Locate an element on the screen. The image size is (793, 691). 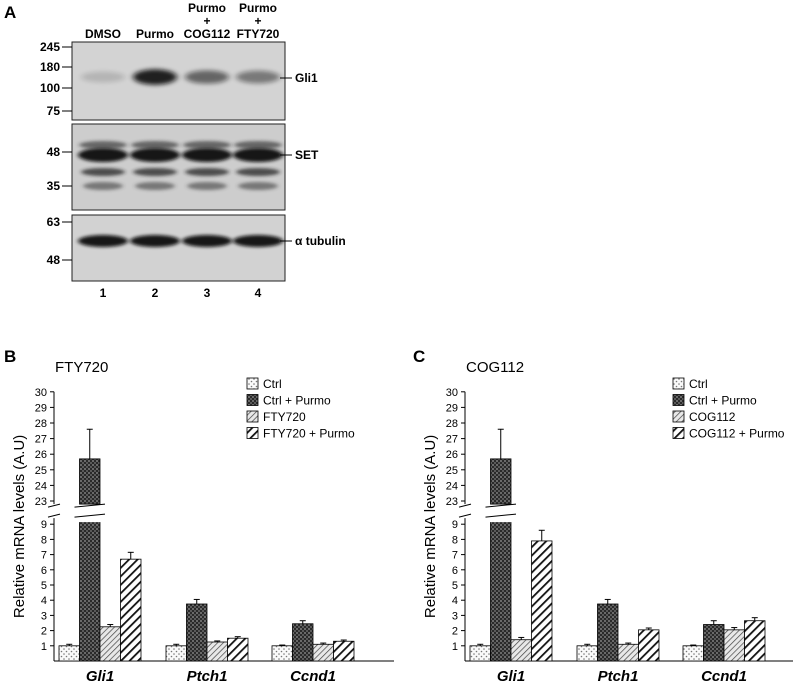
blot-set: 48 35 SET is located at coordinates (183, 167).